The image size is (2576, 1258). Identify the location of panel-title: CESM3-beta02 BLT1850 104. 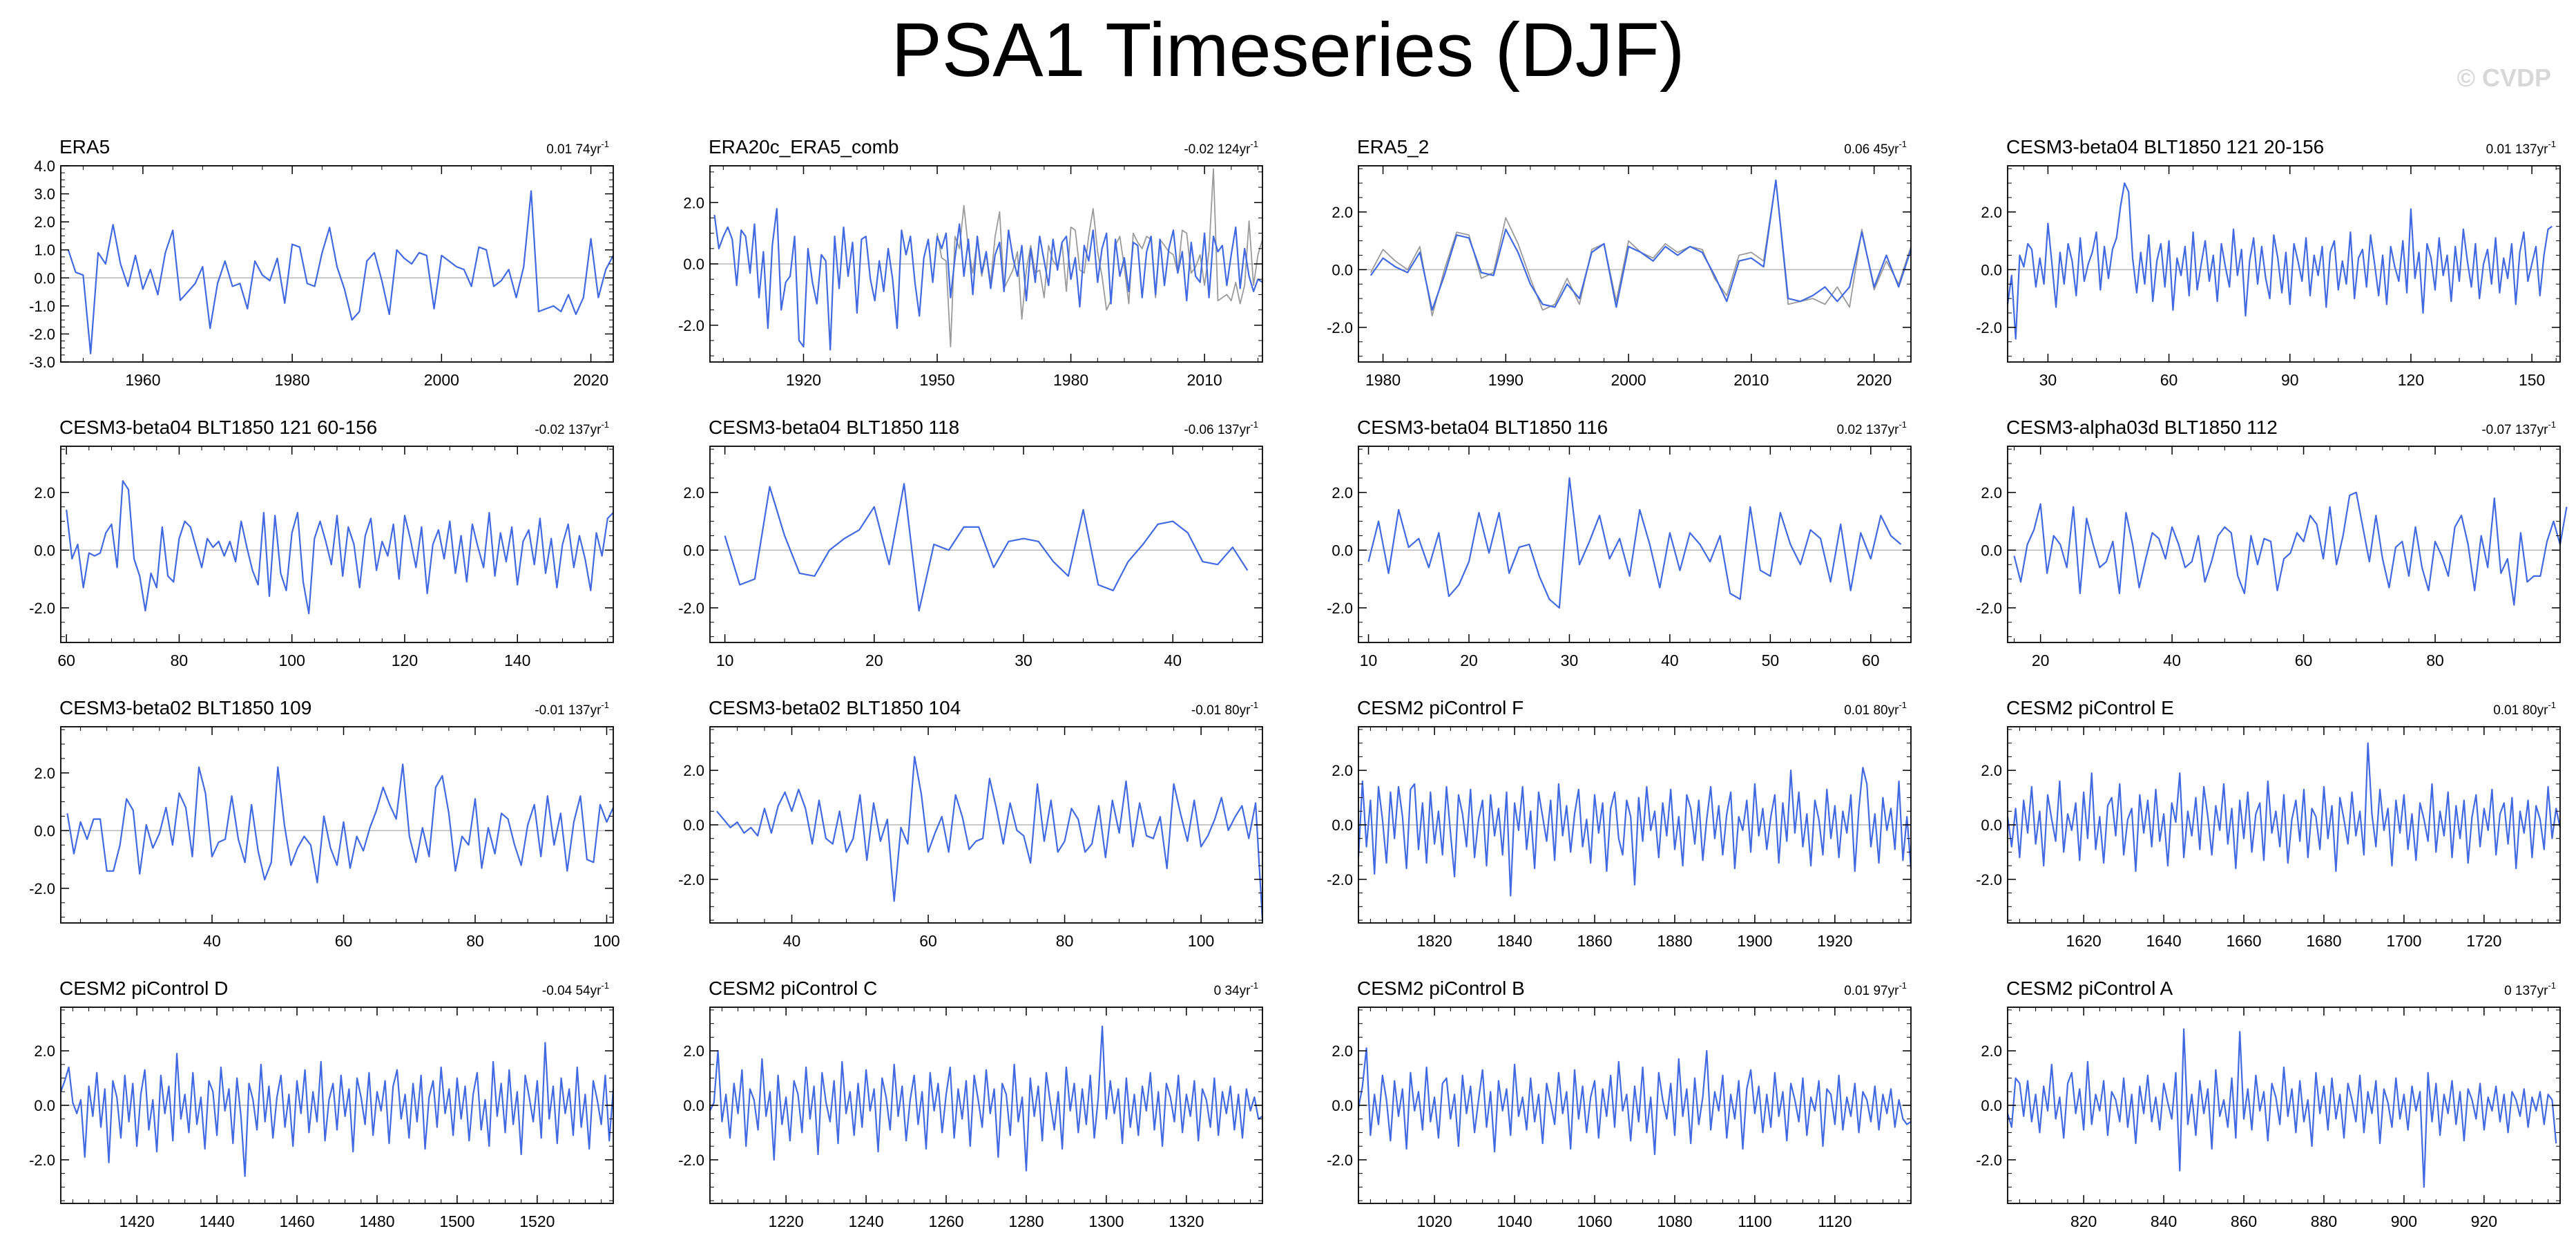
(835, 707).